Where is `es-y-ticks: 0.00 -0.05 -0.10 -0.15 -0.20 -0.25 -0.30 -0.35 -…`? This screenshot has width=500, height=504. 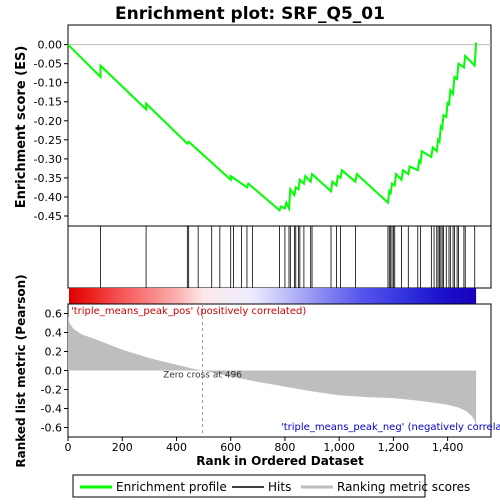 es-y-ticks: 0.00 -0.05 -0.10 -0.15 -0.20 -0.25 -0.30 -0.35 -… is located at coordinates (51, 131).